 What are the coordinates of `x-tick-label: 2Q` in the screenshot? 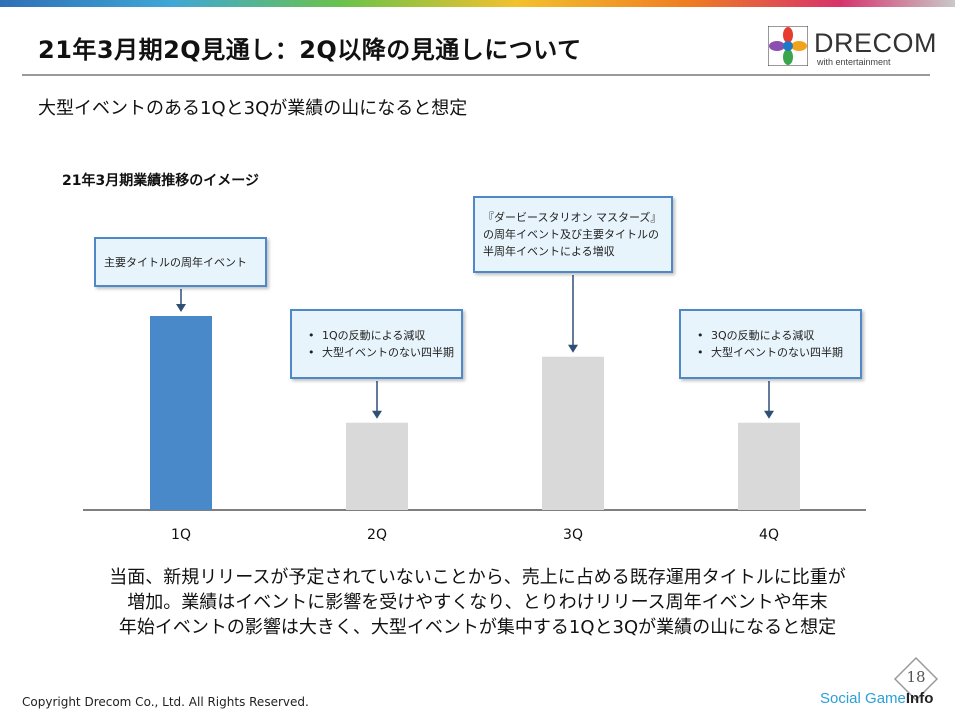 It's located at (377, 535).